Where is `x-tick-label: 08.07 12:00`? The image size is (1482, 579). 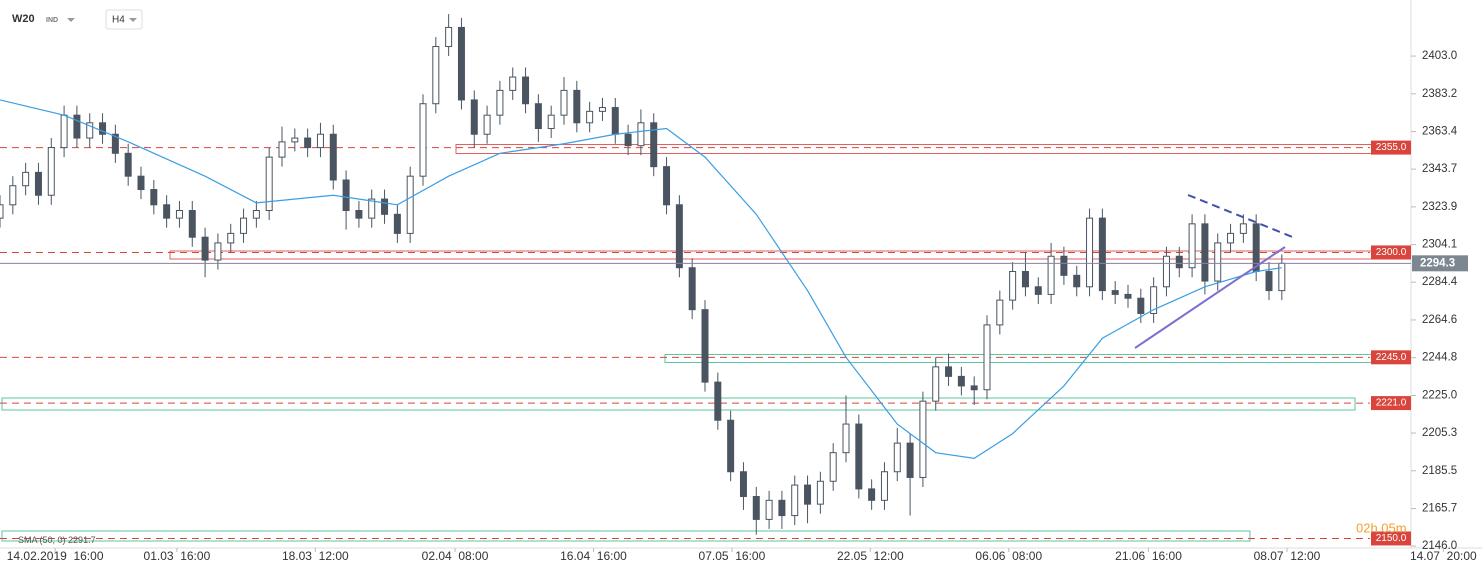 x-tick-label: 08.07 12:00 is located at coordinates (1287, 556).